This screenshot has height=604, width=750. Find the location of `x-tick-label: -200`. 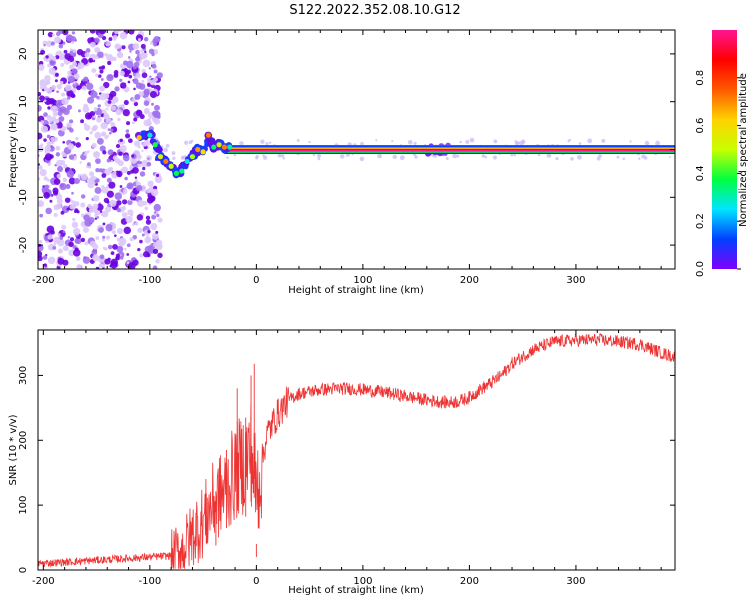

x-tick-label: -200 is located at coordinates (43, 280).